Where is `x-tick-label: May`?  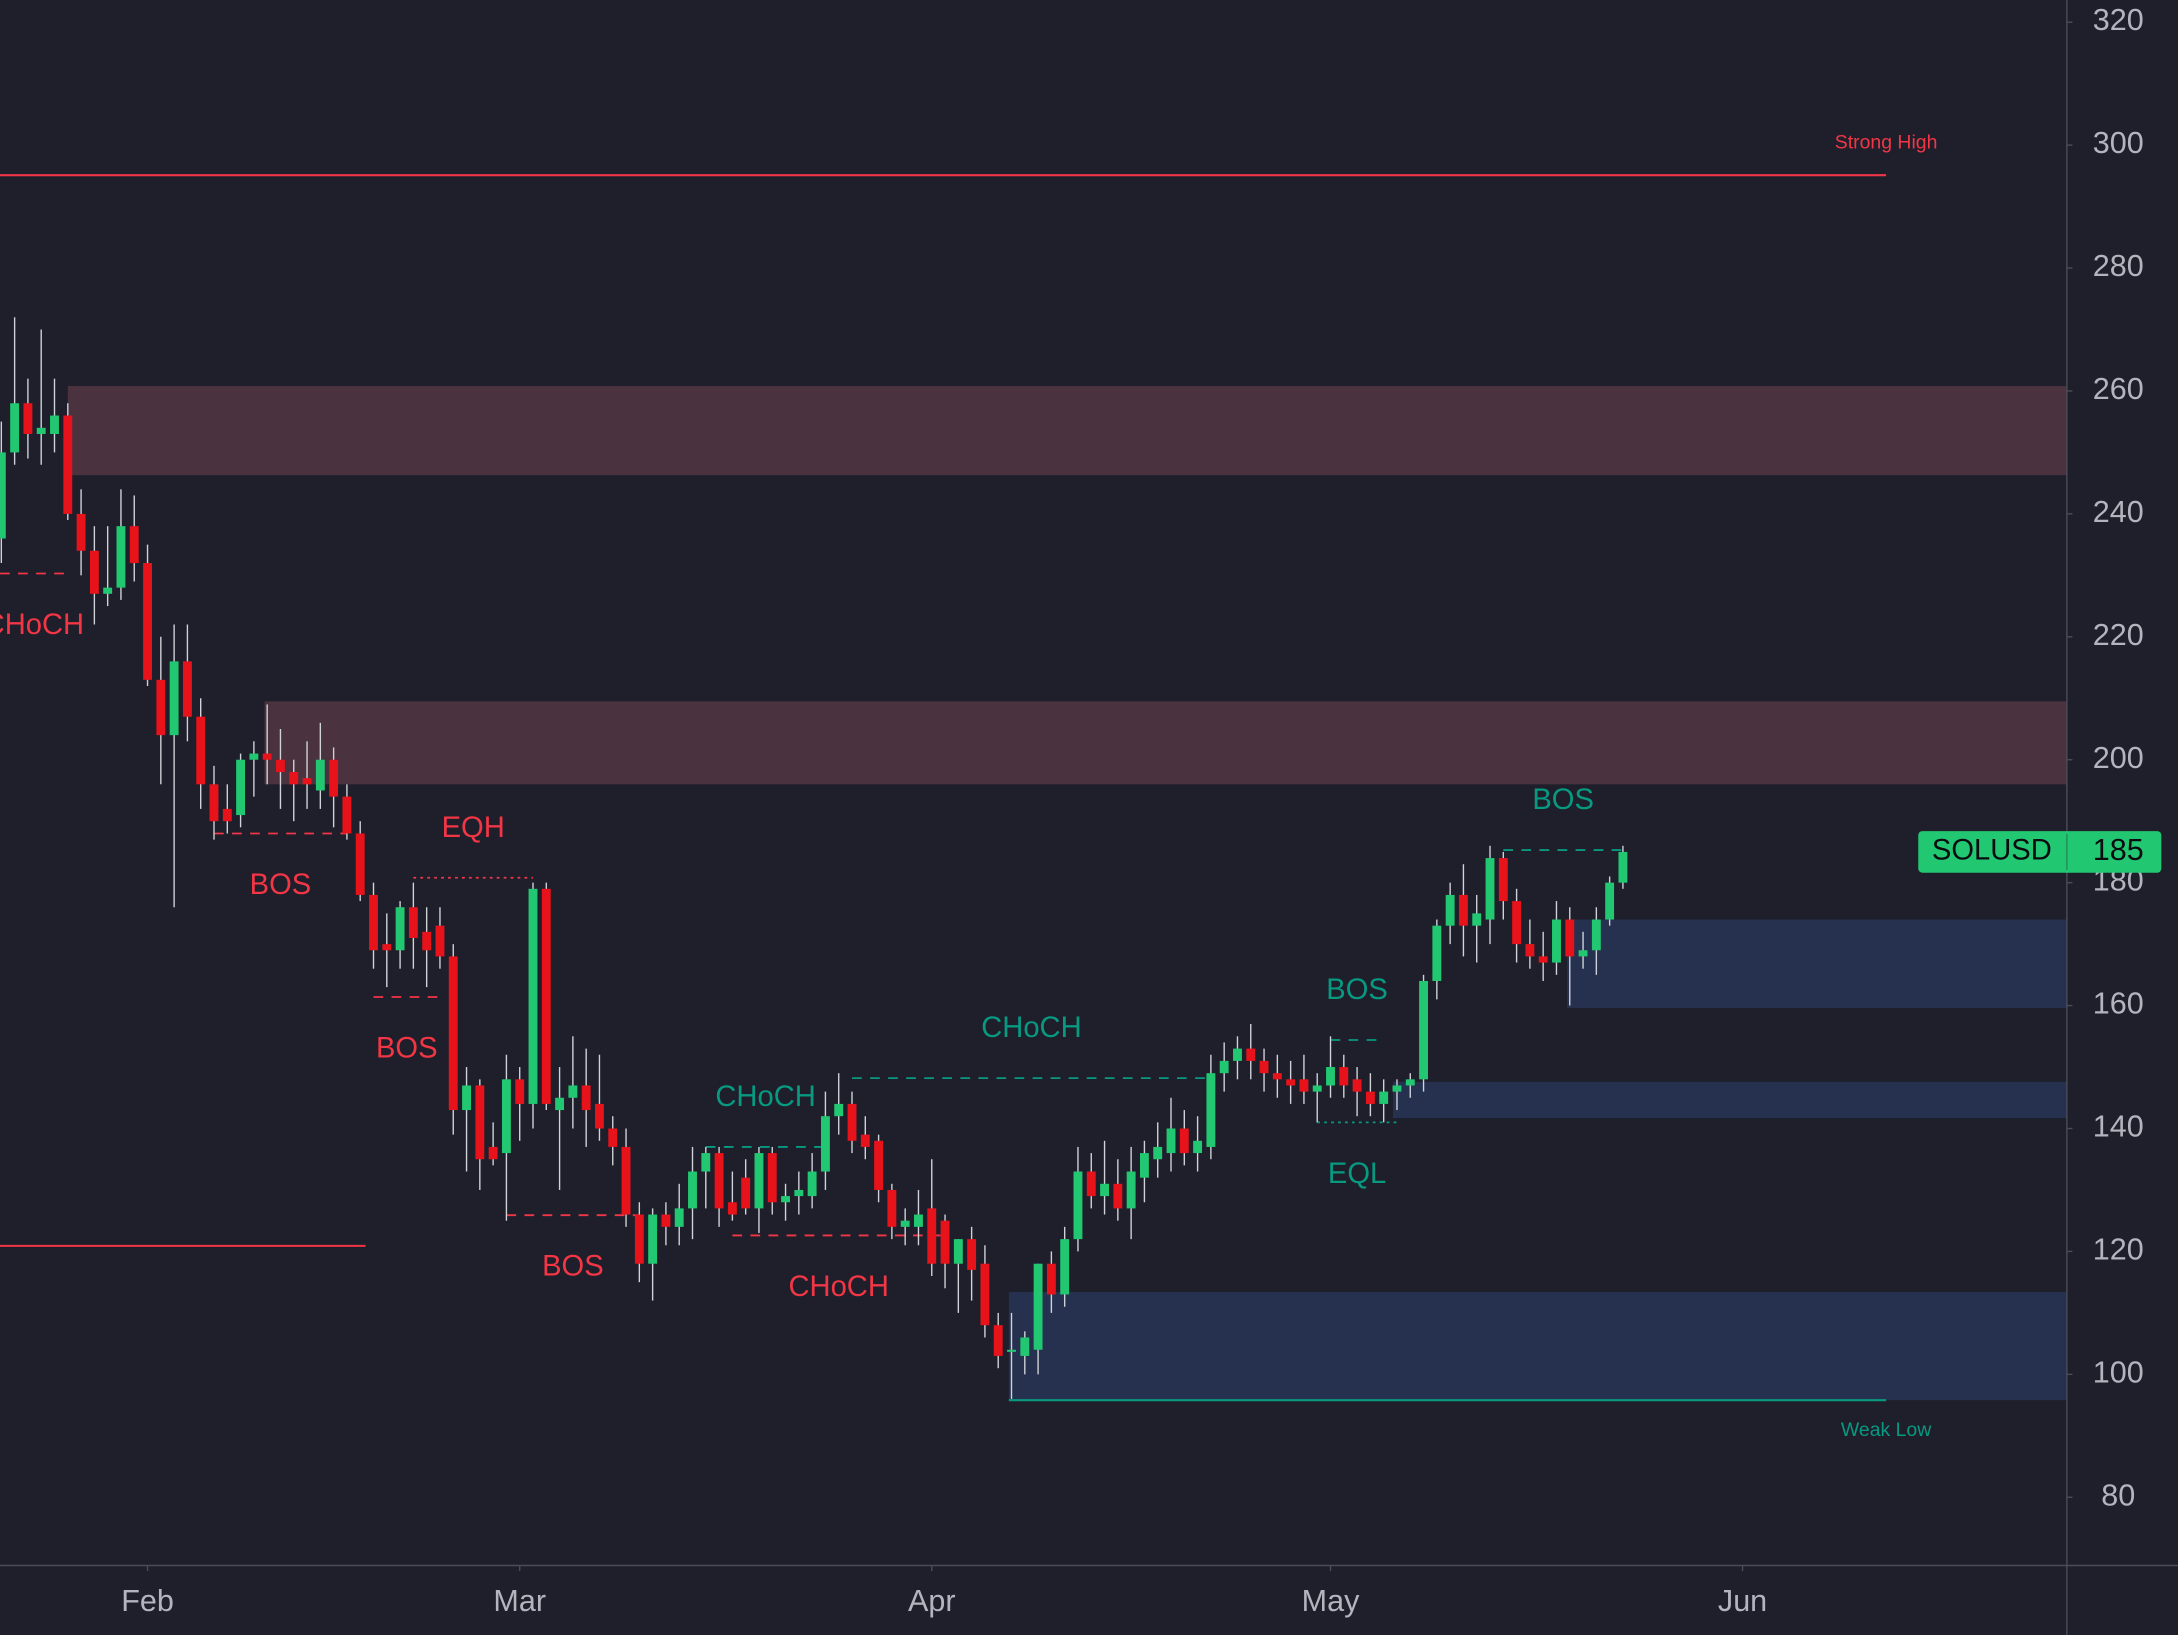 x-tick-label: May is located at coordinates (1331, 1601).